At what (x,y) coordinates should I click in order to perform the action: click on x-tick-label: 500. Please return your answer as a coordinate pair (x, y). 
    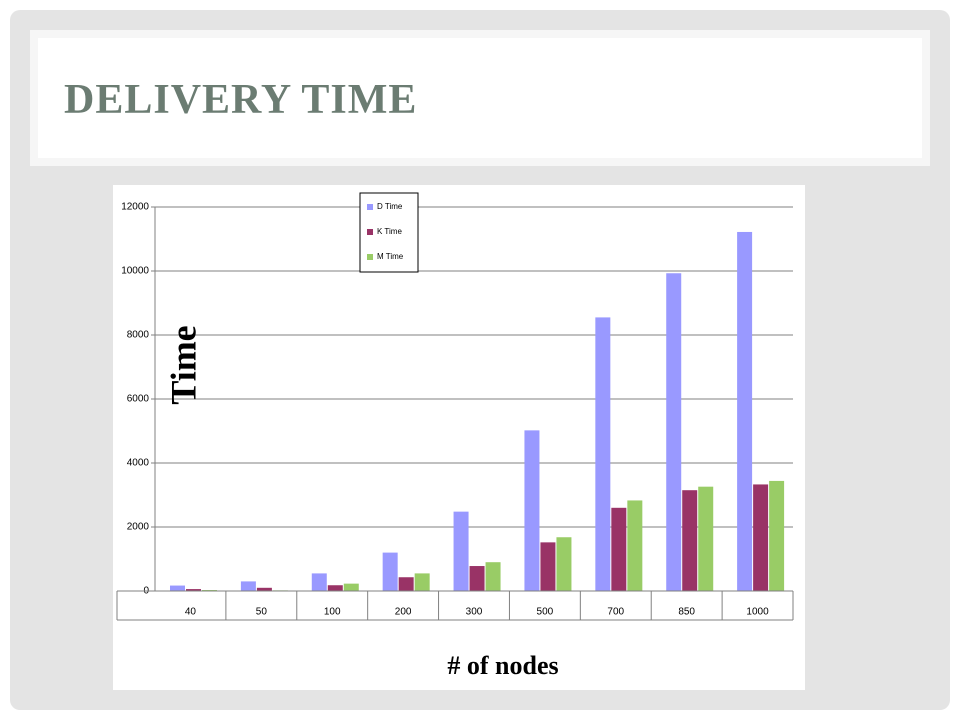
    Looking at the image, I should click on (545, 612).